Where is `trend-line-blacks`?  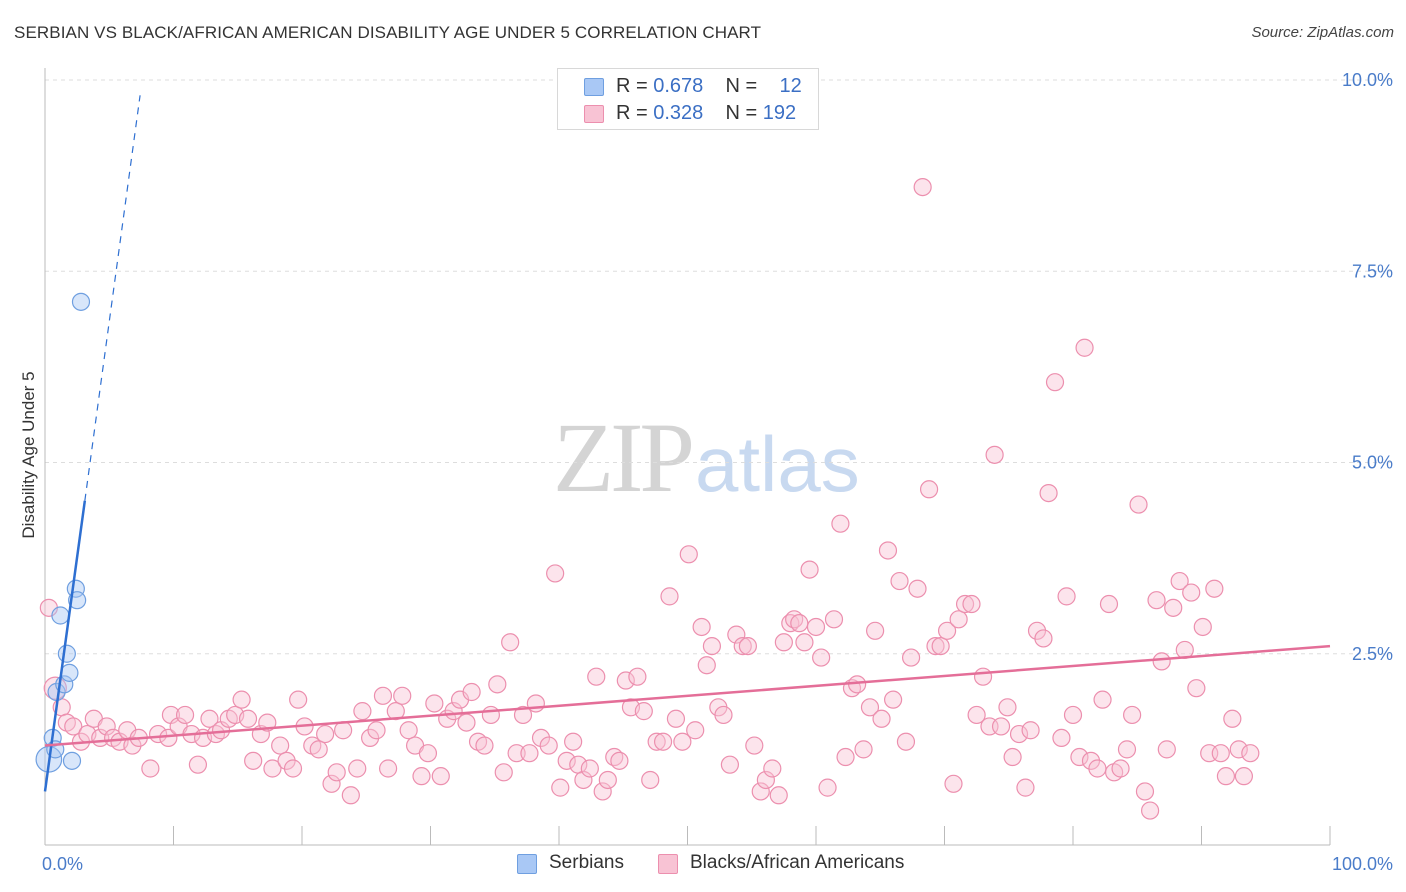
trend-line-blacks is located at coordinates (687, 695).